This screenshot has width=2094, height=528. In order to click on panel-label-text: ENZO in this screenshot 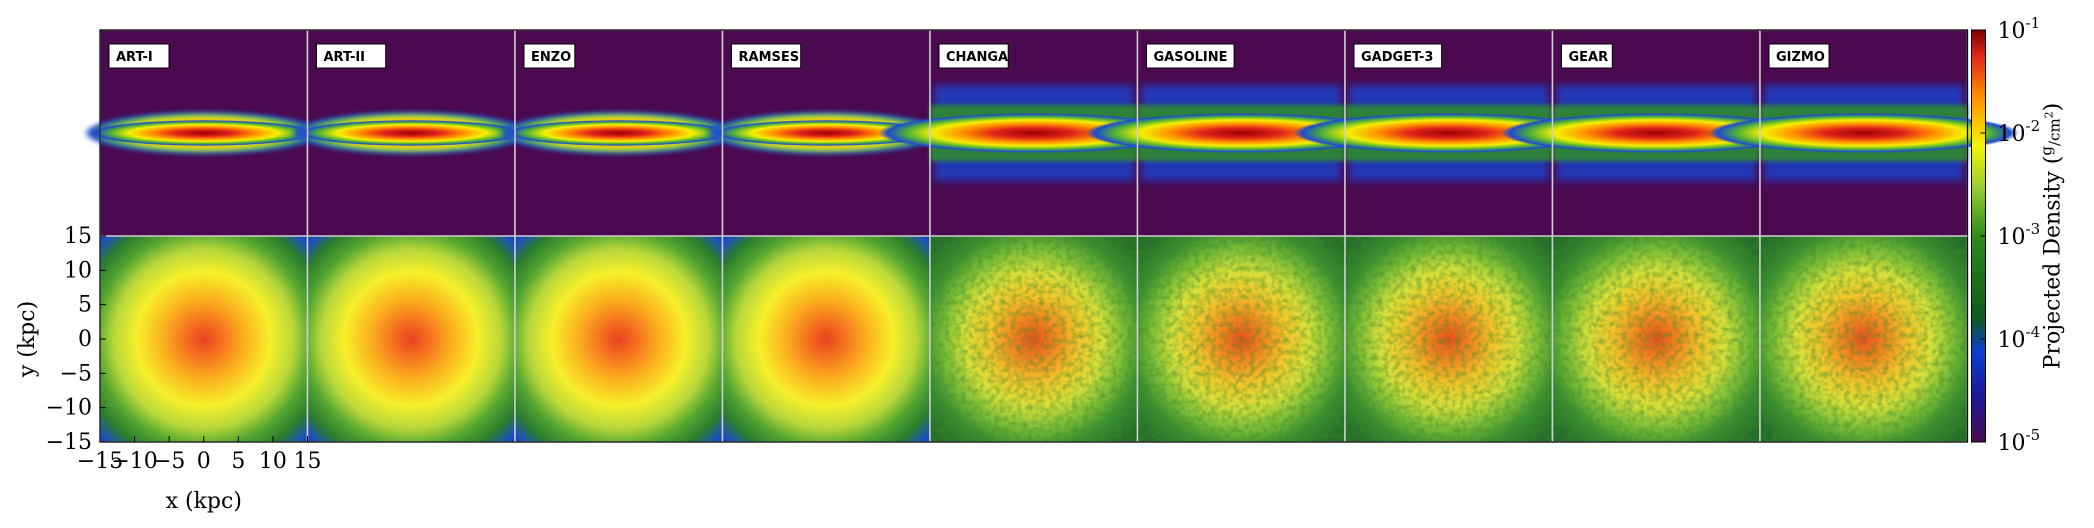, I will do `click(551, 57)`.